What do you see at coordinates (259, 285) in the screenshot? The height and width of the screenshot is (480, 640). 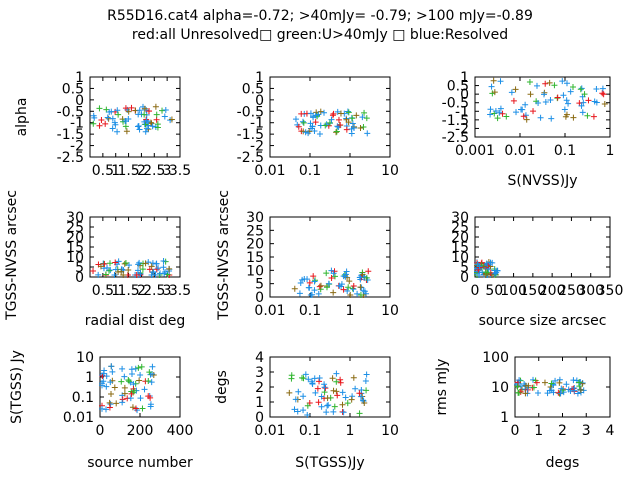 I see `y-tick-label: 5` at bounding box center [259, 285].